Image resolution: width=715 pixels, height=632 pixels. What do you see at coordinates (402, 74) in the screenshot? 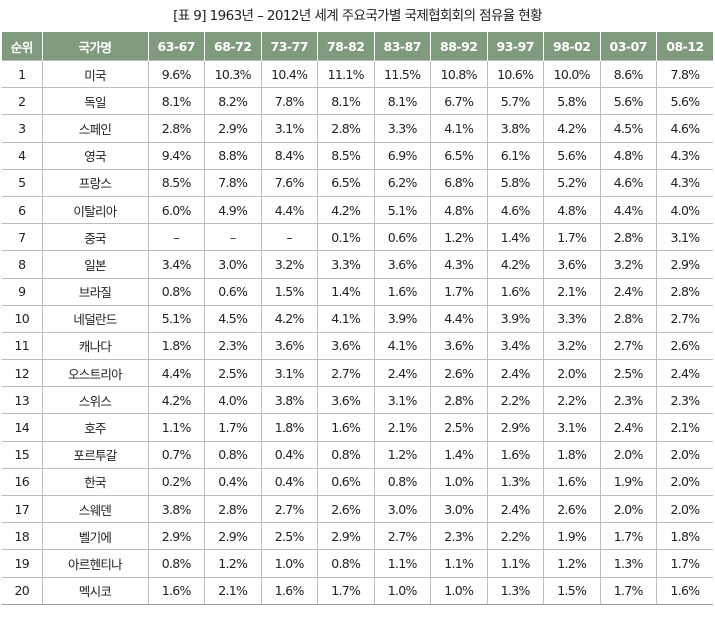
I see `share-value-cell: 11.5%` at bounding box center [402, 74].